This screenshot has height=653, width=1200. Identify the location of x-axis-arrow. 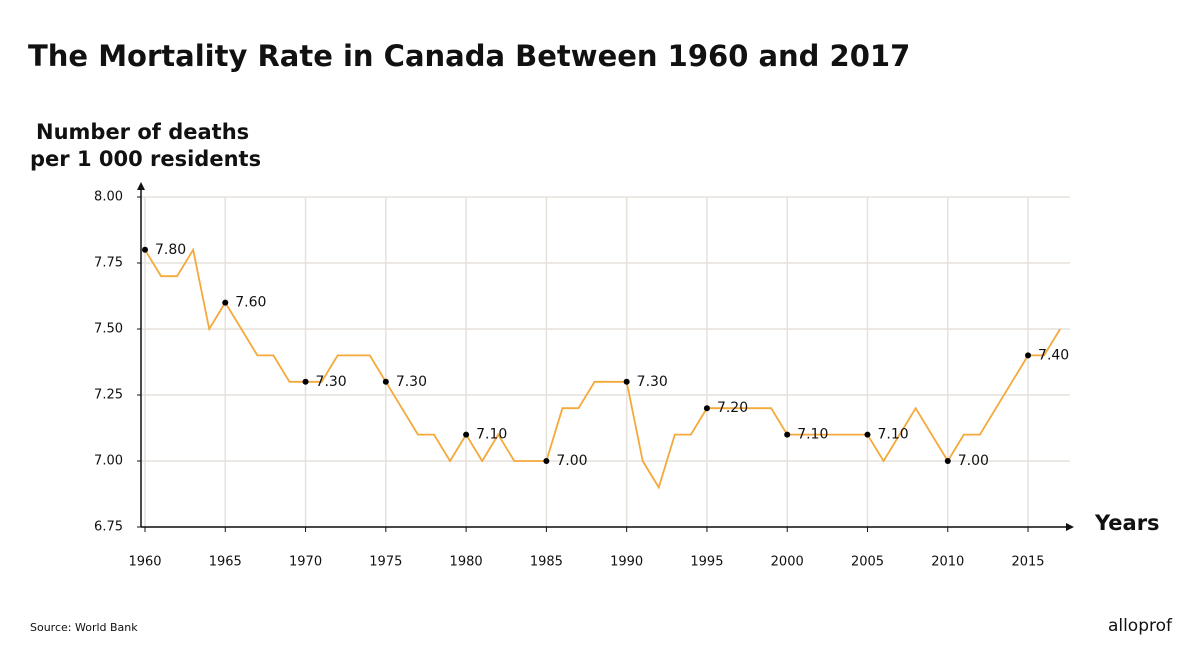
(1070, 527).